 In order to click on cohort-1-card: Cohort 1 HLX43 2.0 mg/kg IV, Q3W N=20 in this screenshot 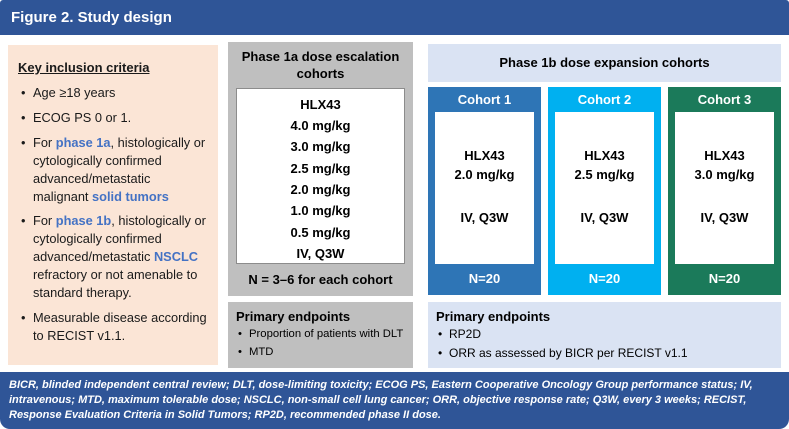, I will do `click(484, 191)`.